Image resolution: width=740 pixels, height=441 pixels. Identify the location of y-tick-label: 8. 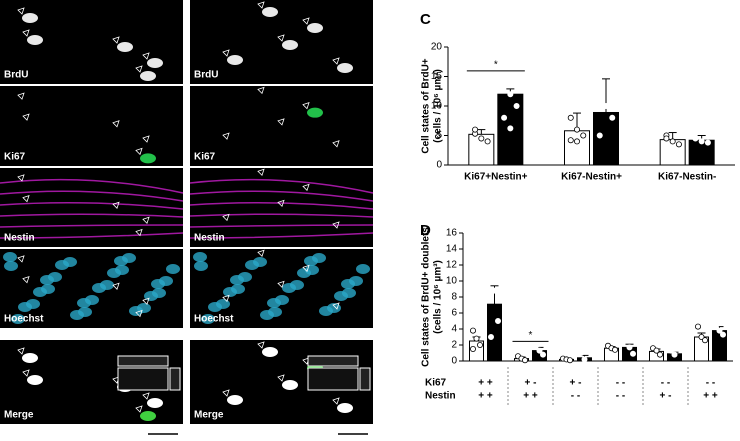
(454, 297).